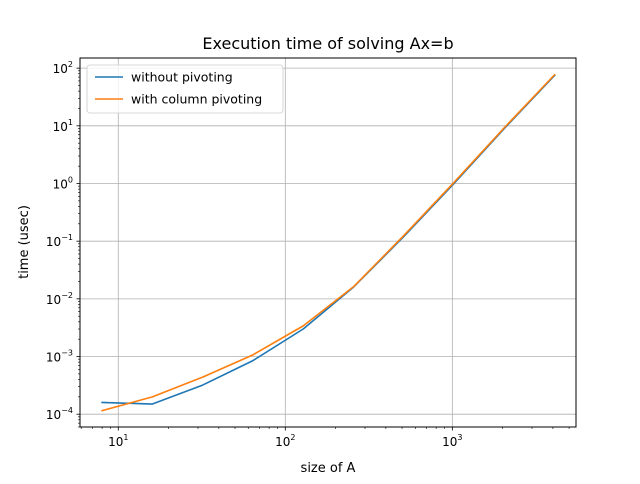 This screenshot has width=640, height=484. I want to click on x-tick-label: 10¹, so click(118, 441).